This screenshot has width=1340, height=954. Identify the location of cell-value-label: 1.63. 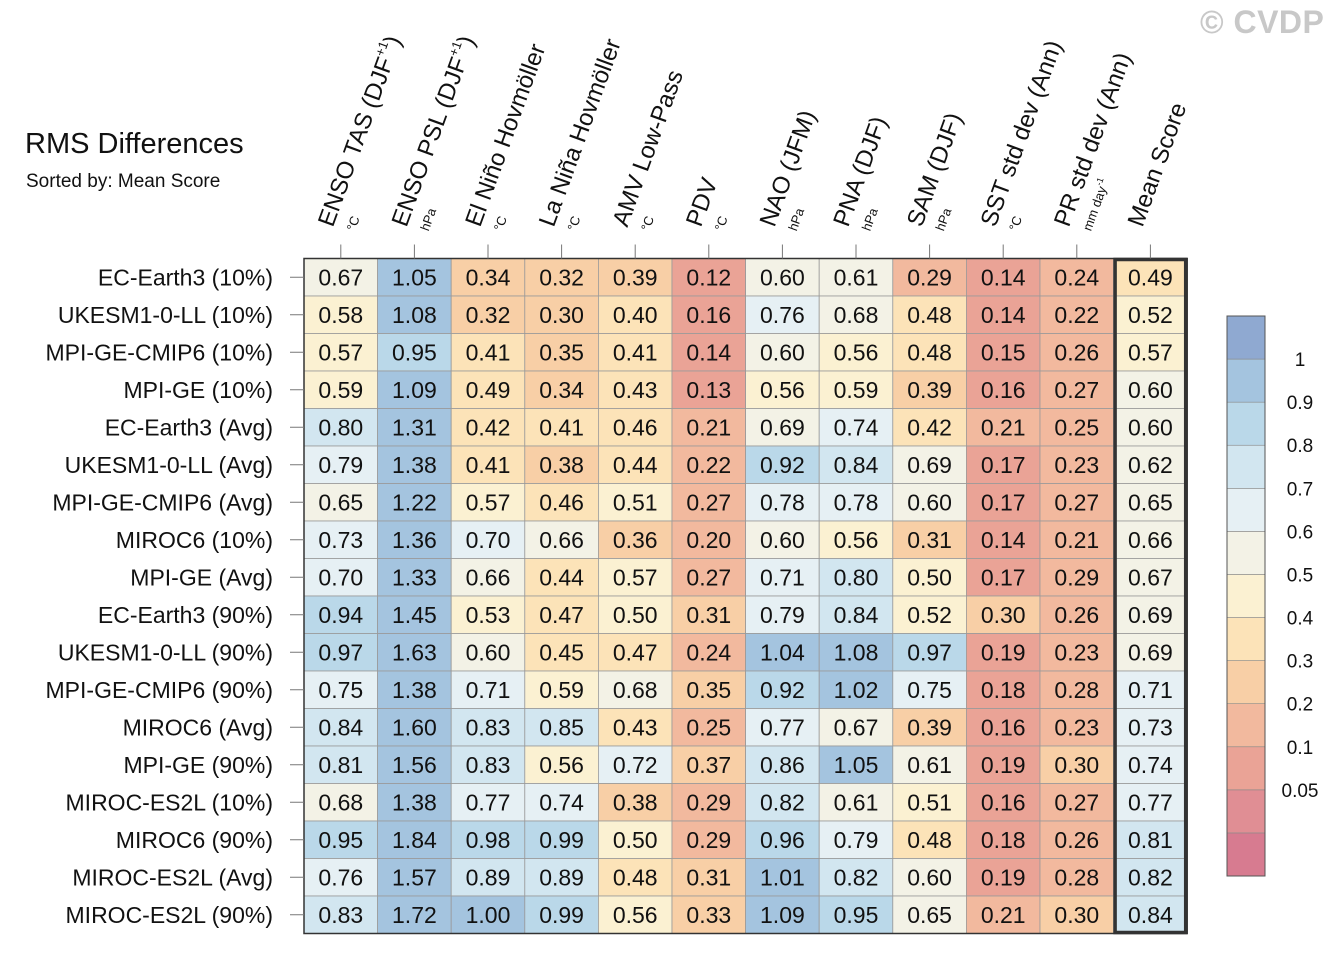
(414, 652).